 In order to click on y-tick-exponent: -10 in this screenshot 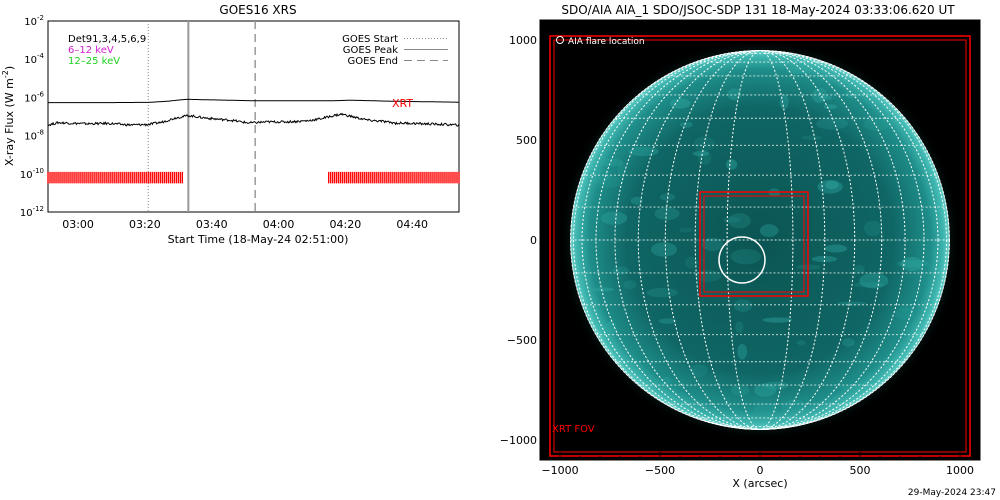, I will do `click(38, 171)`.